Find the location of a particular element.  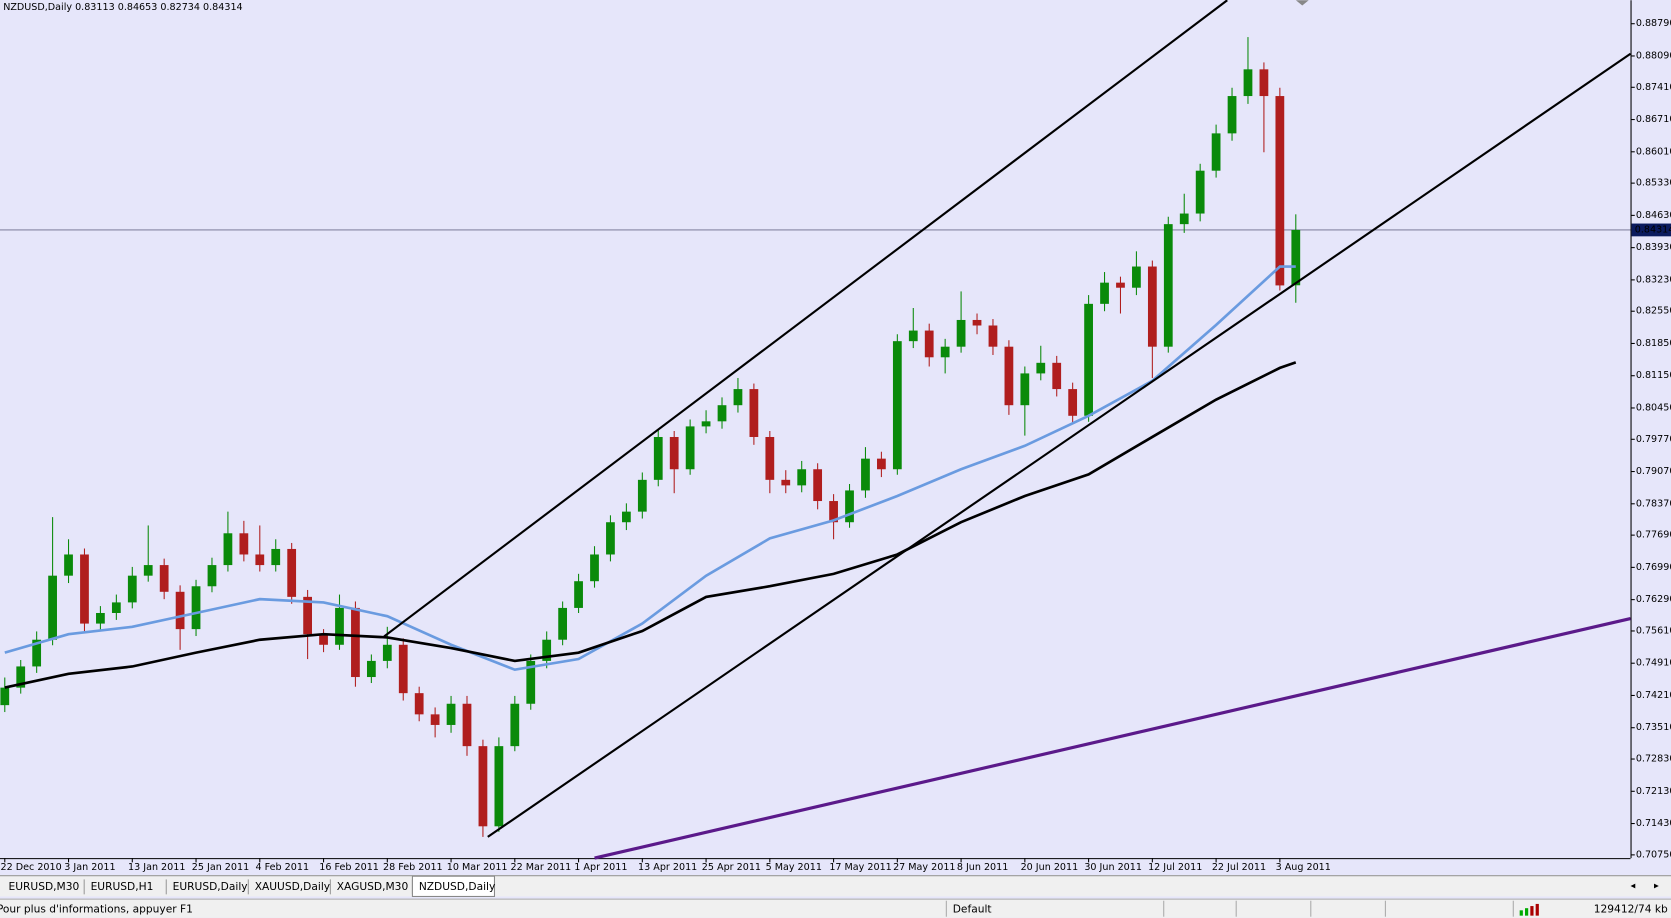

tab-label: EURUSD,H1 is located at coordinates (122, 886).